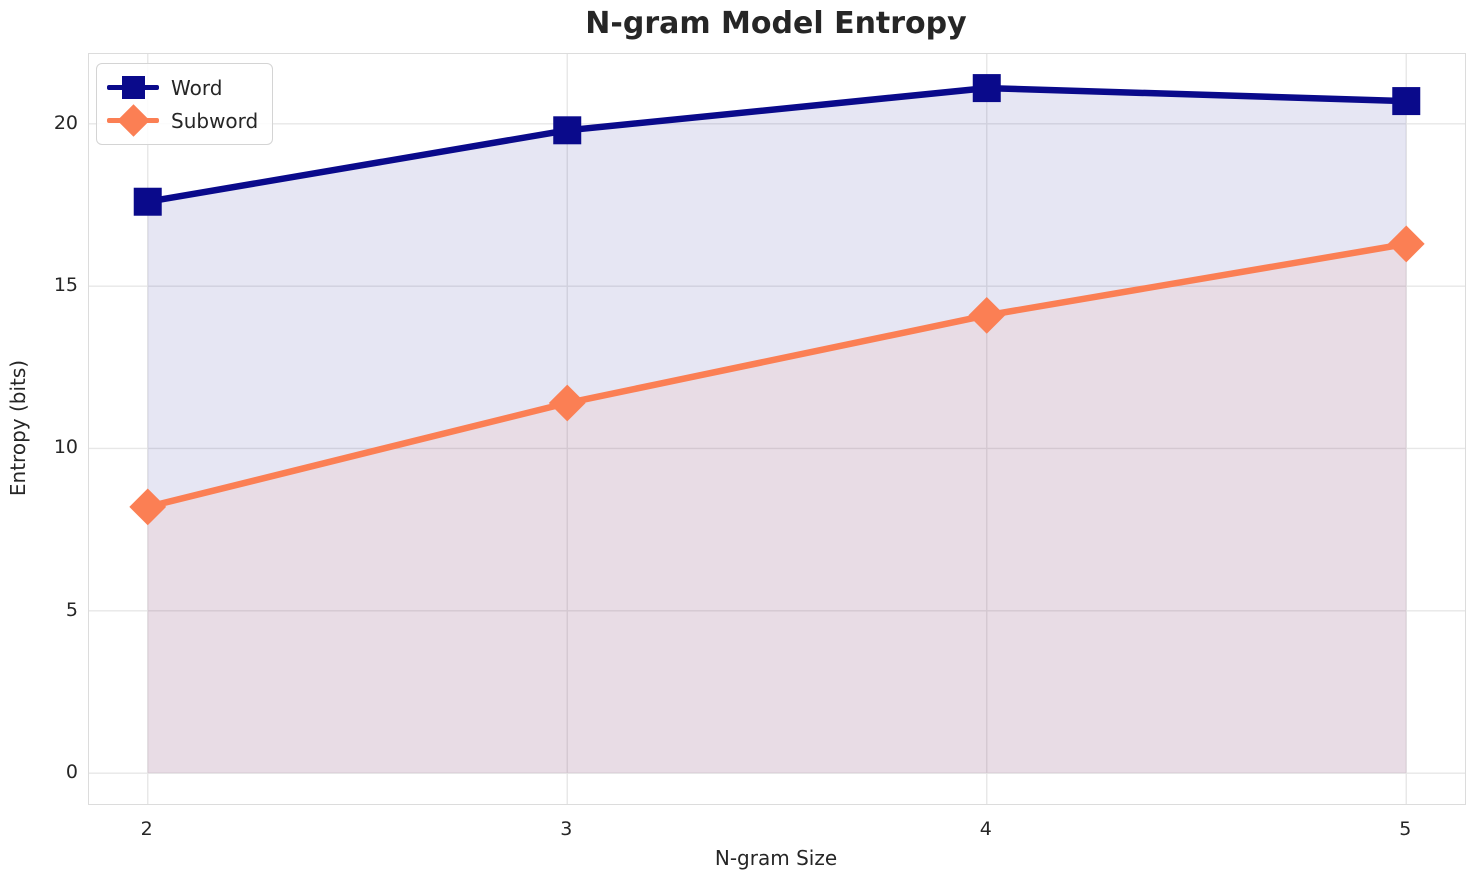 This screenshot has height=885, width=1484. Describe the element at coordinates (18, 428) in the screenshot. I see `y-axis-label: Entropy (bits)` at that location.